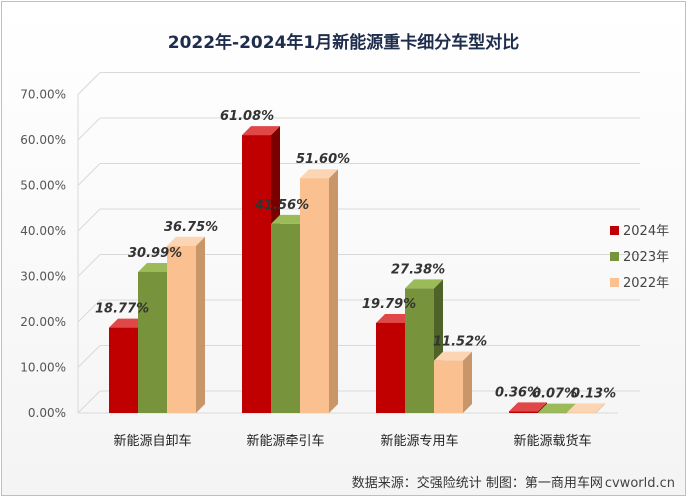 The height and width of the screenshot is (499, 689). Describe the element at coordinates (646, 283) in the screenshot. I see `legend-label: 2022年` at that location.